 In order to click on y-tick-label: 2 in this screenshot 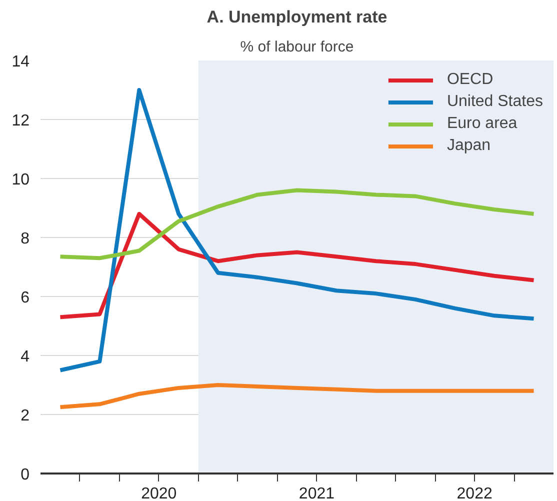, I will do `click(25, 416)`.